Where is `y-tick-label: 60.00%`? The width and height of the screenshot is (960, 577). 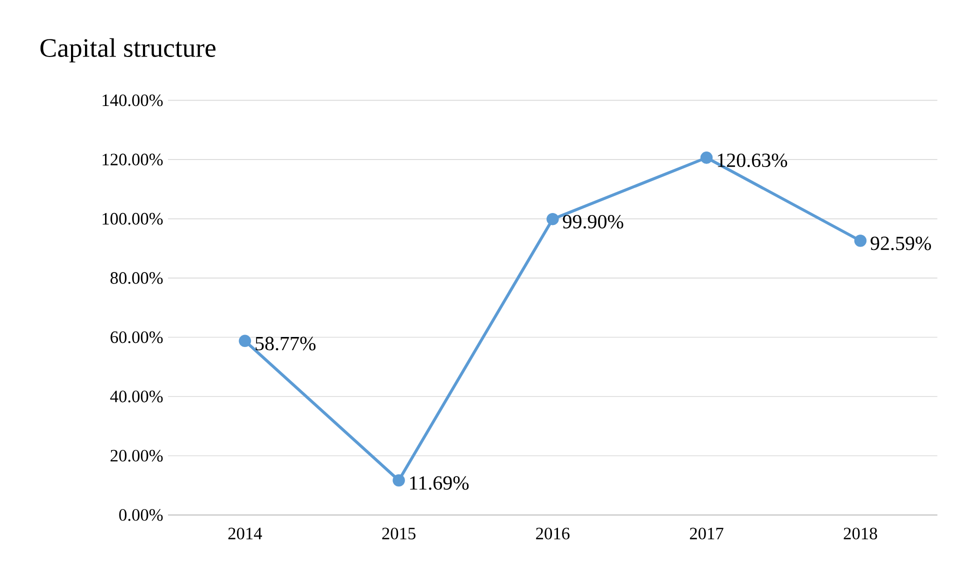
y-tick-label: 60.00% is located at coordinates (136, 337).